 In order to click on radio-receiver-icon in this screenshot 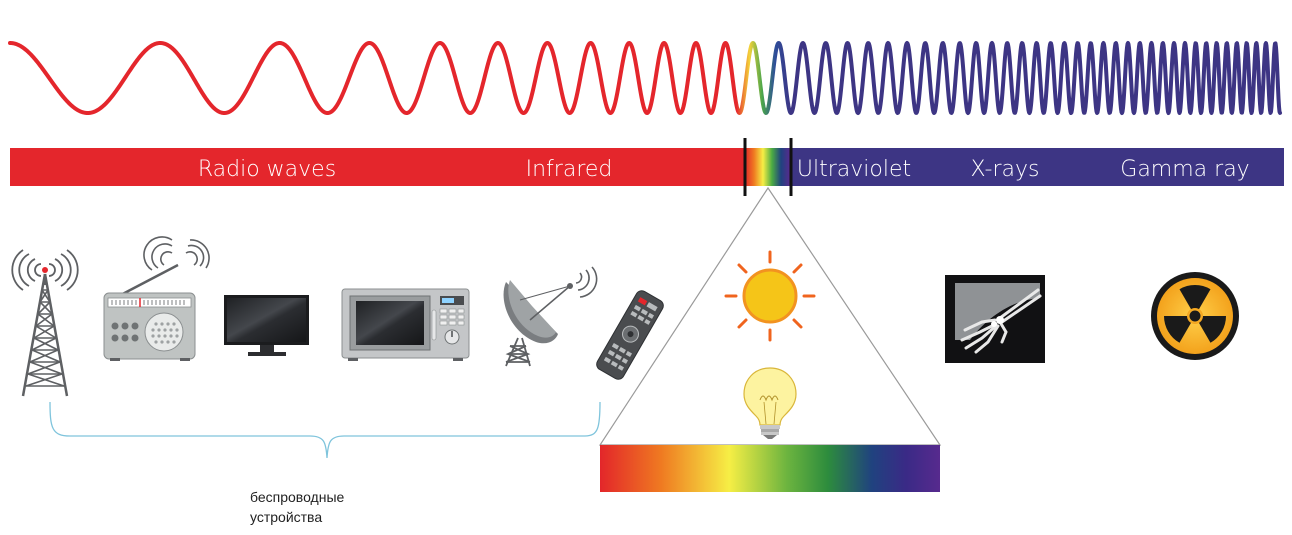, I will do `click(156, 298)`.